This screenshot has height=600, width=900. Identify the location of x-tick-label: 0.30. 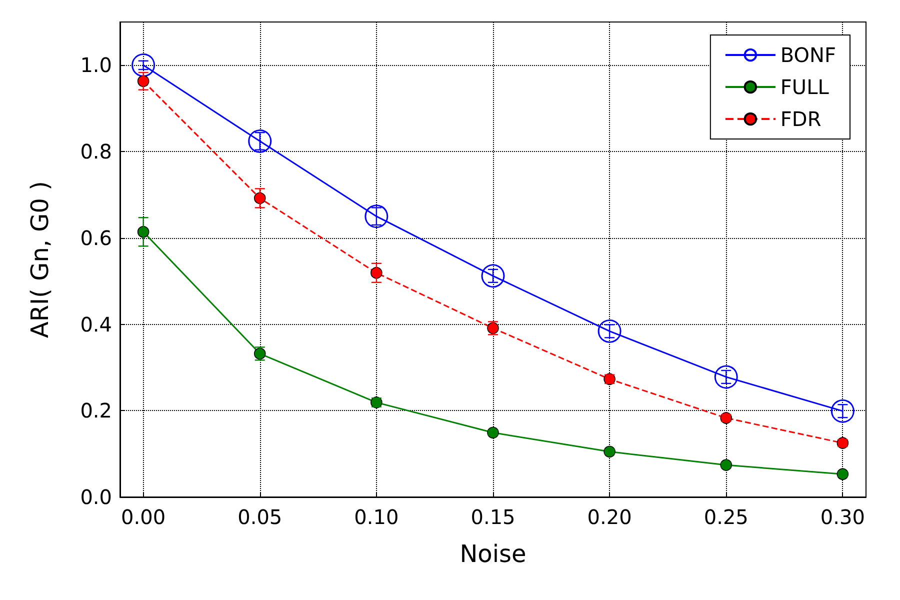
(842, 517).